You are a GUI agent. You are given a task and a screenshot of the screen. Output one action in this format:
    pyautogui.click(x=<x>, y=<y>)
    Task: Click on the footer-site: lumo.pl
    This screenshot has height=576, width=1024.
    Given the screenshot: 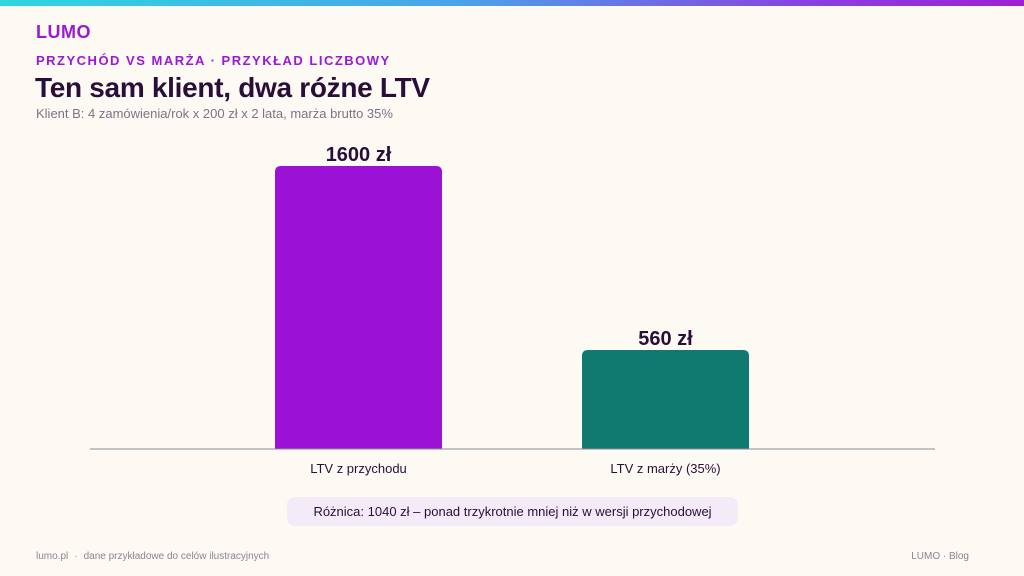 What is the action you would take?
    pyautogui.click(x=52, y=556)
    